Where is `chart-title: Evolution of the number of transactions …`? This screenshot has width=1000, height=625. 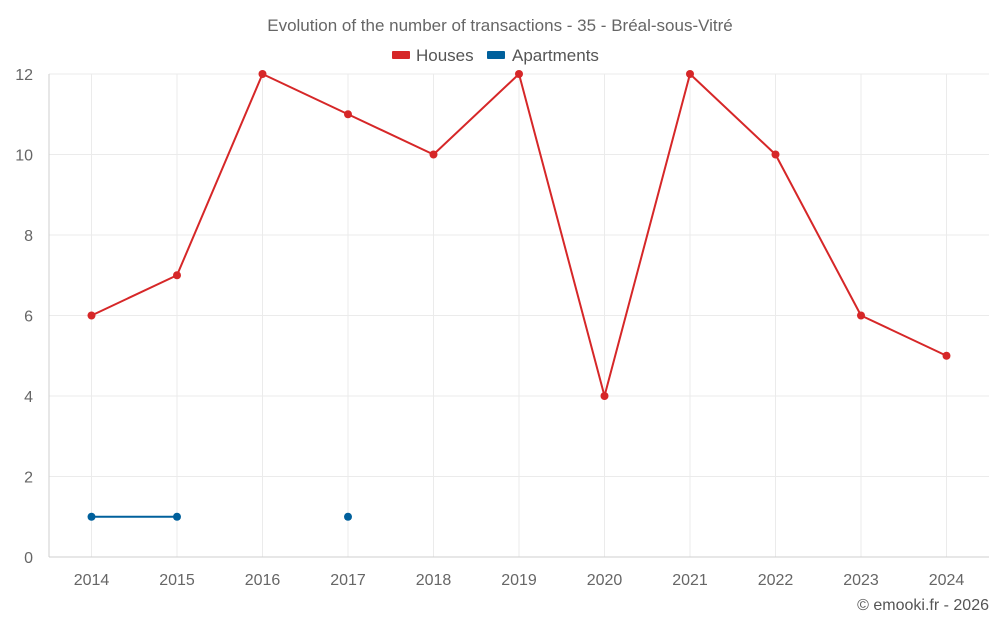 chart-title: Evolution of the number of transactions … is located at coordinates (500, 25).